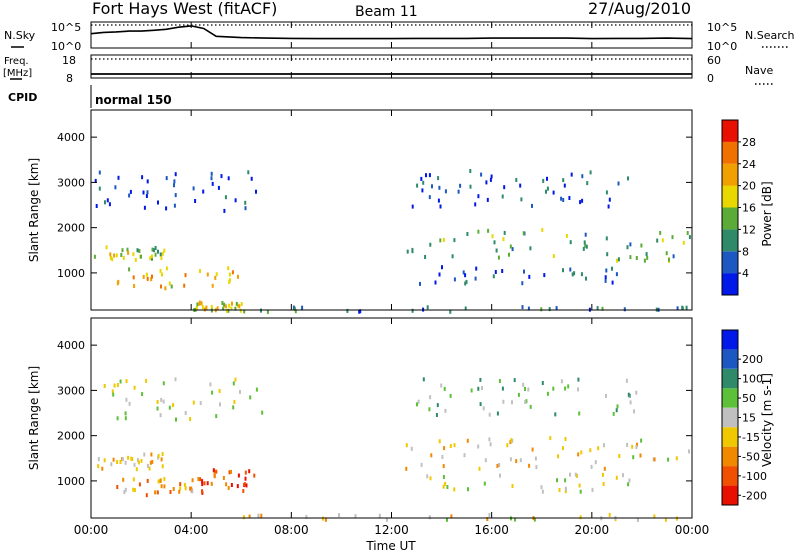 This screenshot has height=554, width=800. I want to click on velocity-colorbar: -200 -100 -50 -15 15 50 100 200, so click(744, 417).